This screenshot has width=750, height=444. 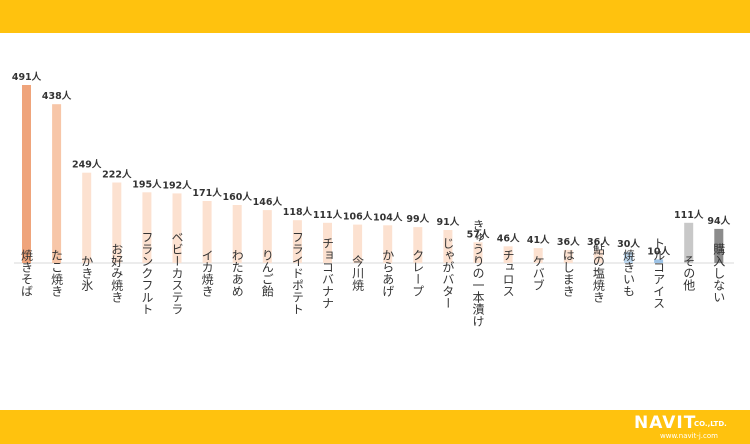 What do you see at coordinates (665, 423) in the screenshot?
I see `logo-name: NAVIT` at bounding box center [665, 423].